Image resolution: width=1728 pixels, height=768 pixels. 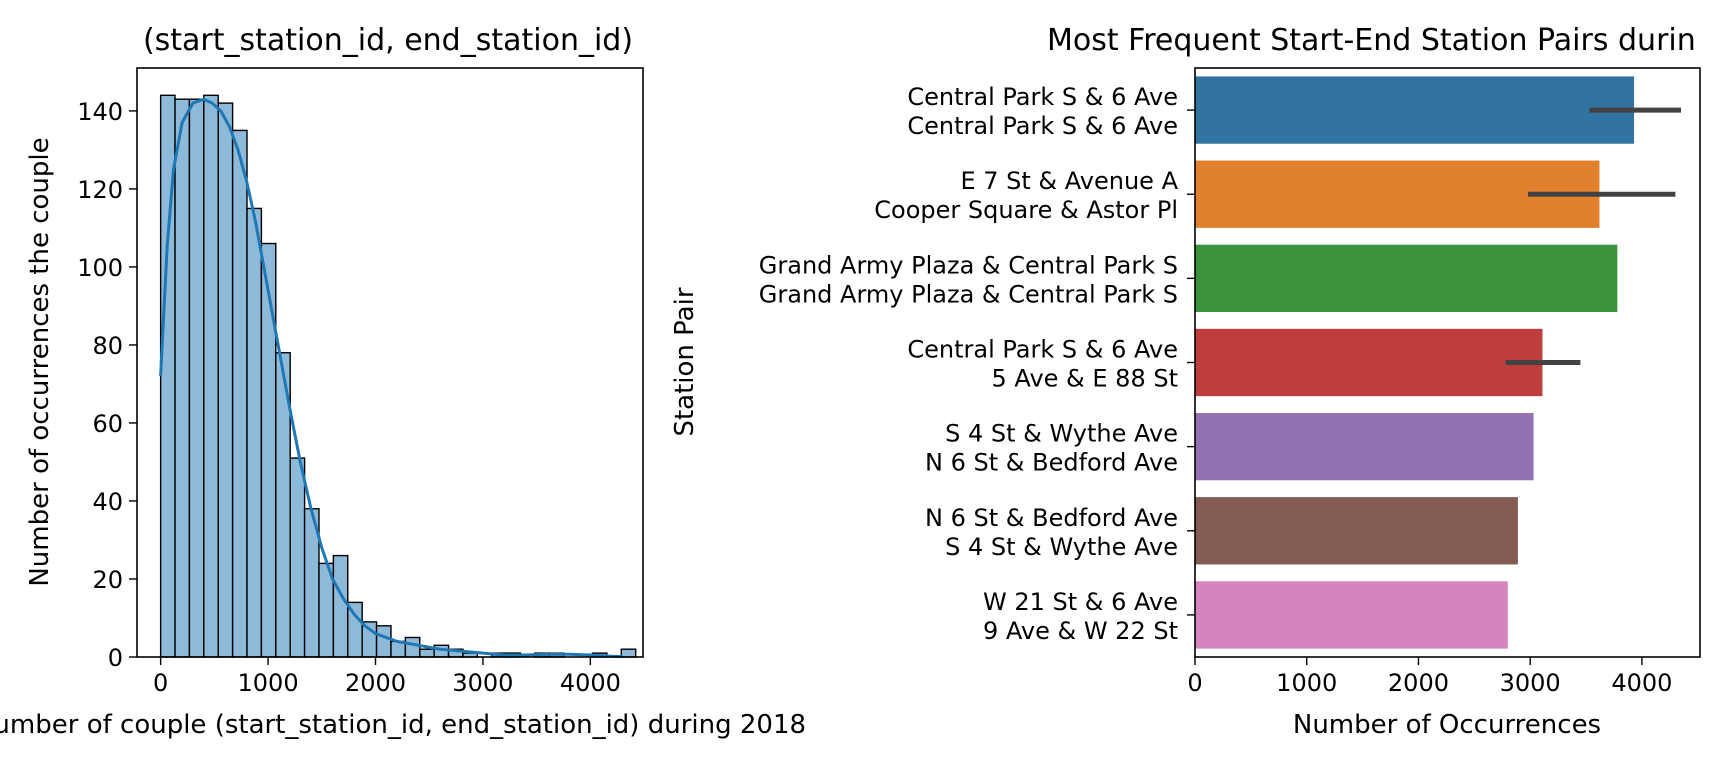 What do you see at coordinates (1306, 683) in the screenshot?
I see `bar-x-tick-label: 1000` at bounding box center [1306, 683].